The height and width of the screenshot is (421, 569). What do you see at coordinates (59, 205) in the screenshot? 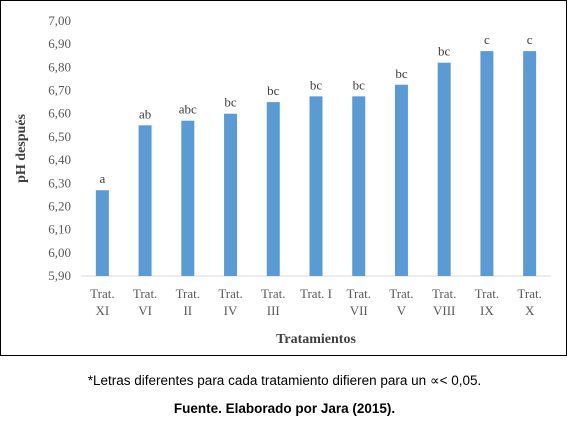
I see `y-tick-label: 6,20` at bounding box center [59, 205].